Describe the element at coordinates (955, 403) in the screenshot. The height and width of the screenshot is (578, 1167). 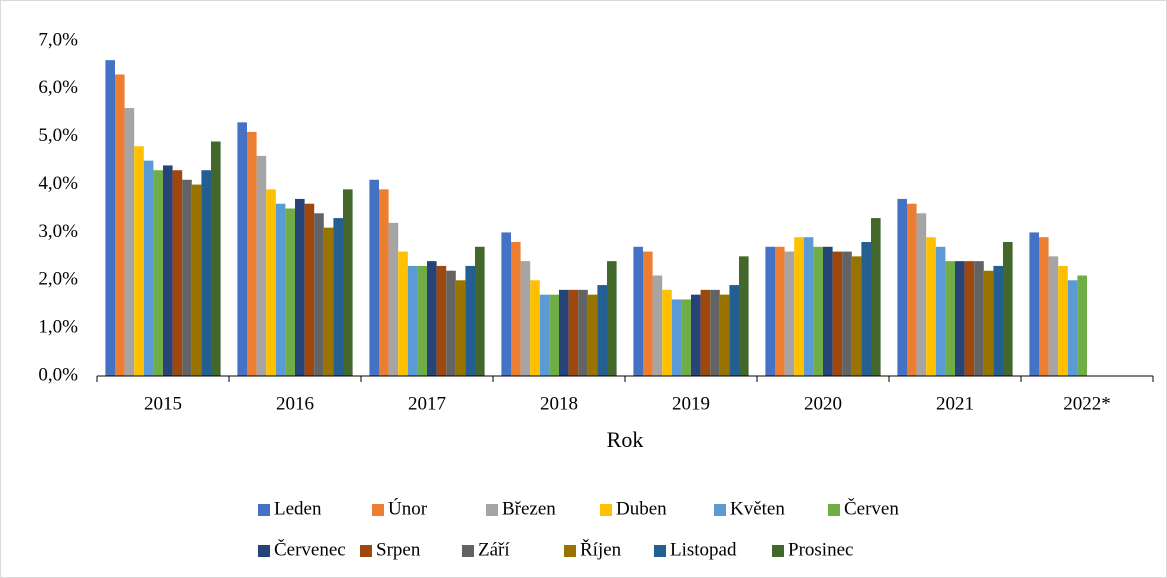
I see `x-tick-label: 2021` at that location.